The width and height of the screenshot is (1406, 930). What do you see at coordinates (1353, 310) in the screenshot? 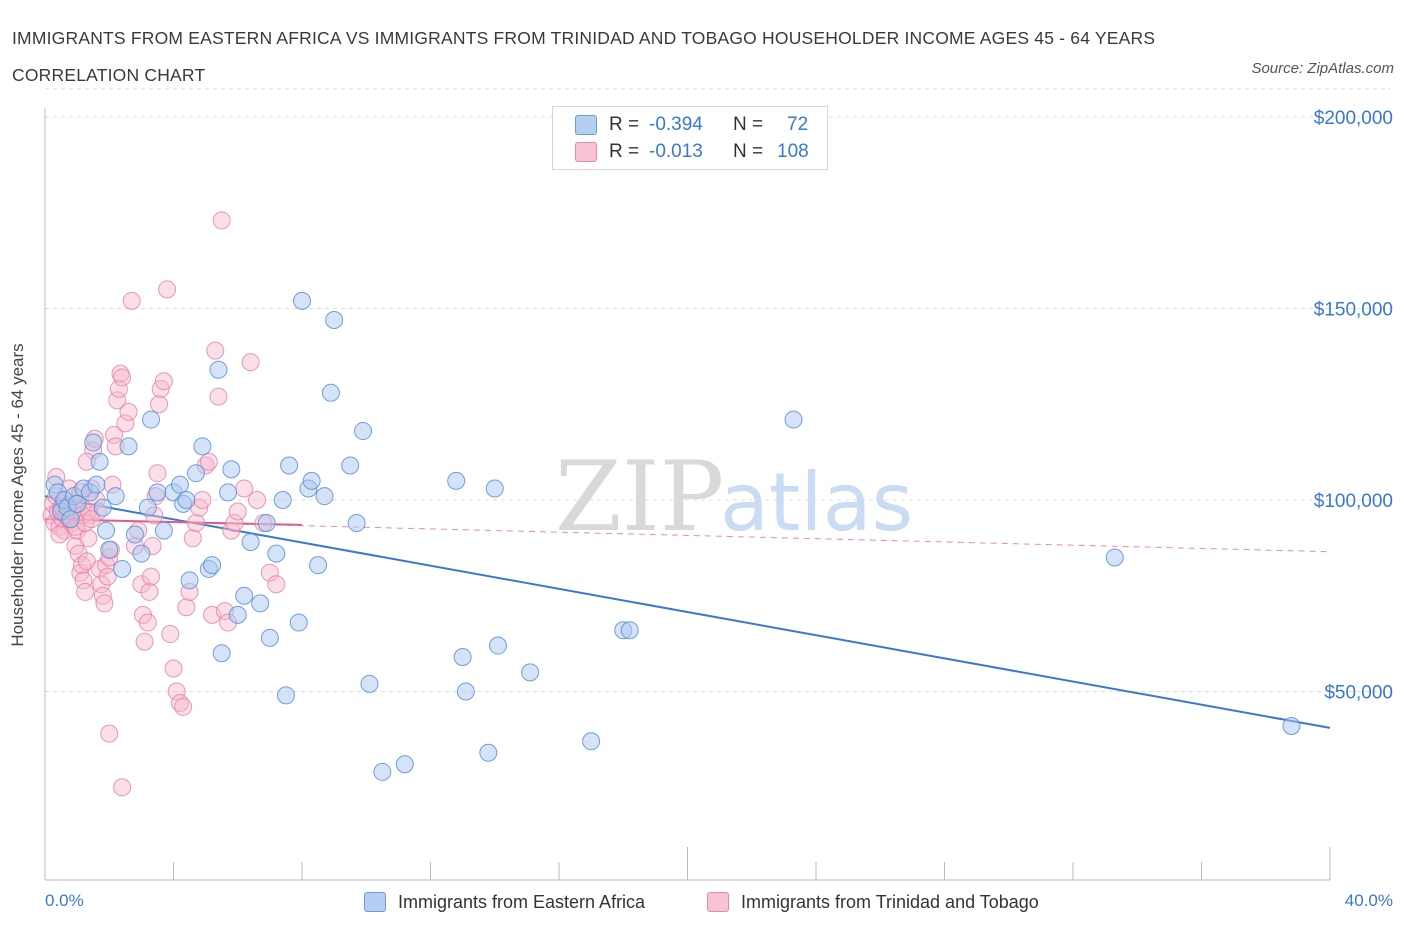
I see `y-tick-label: $150,000` at bounding box center [1353, 310].